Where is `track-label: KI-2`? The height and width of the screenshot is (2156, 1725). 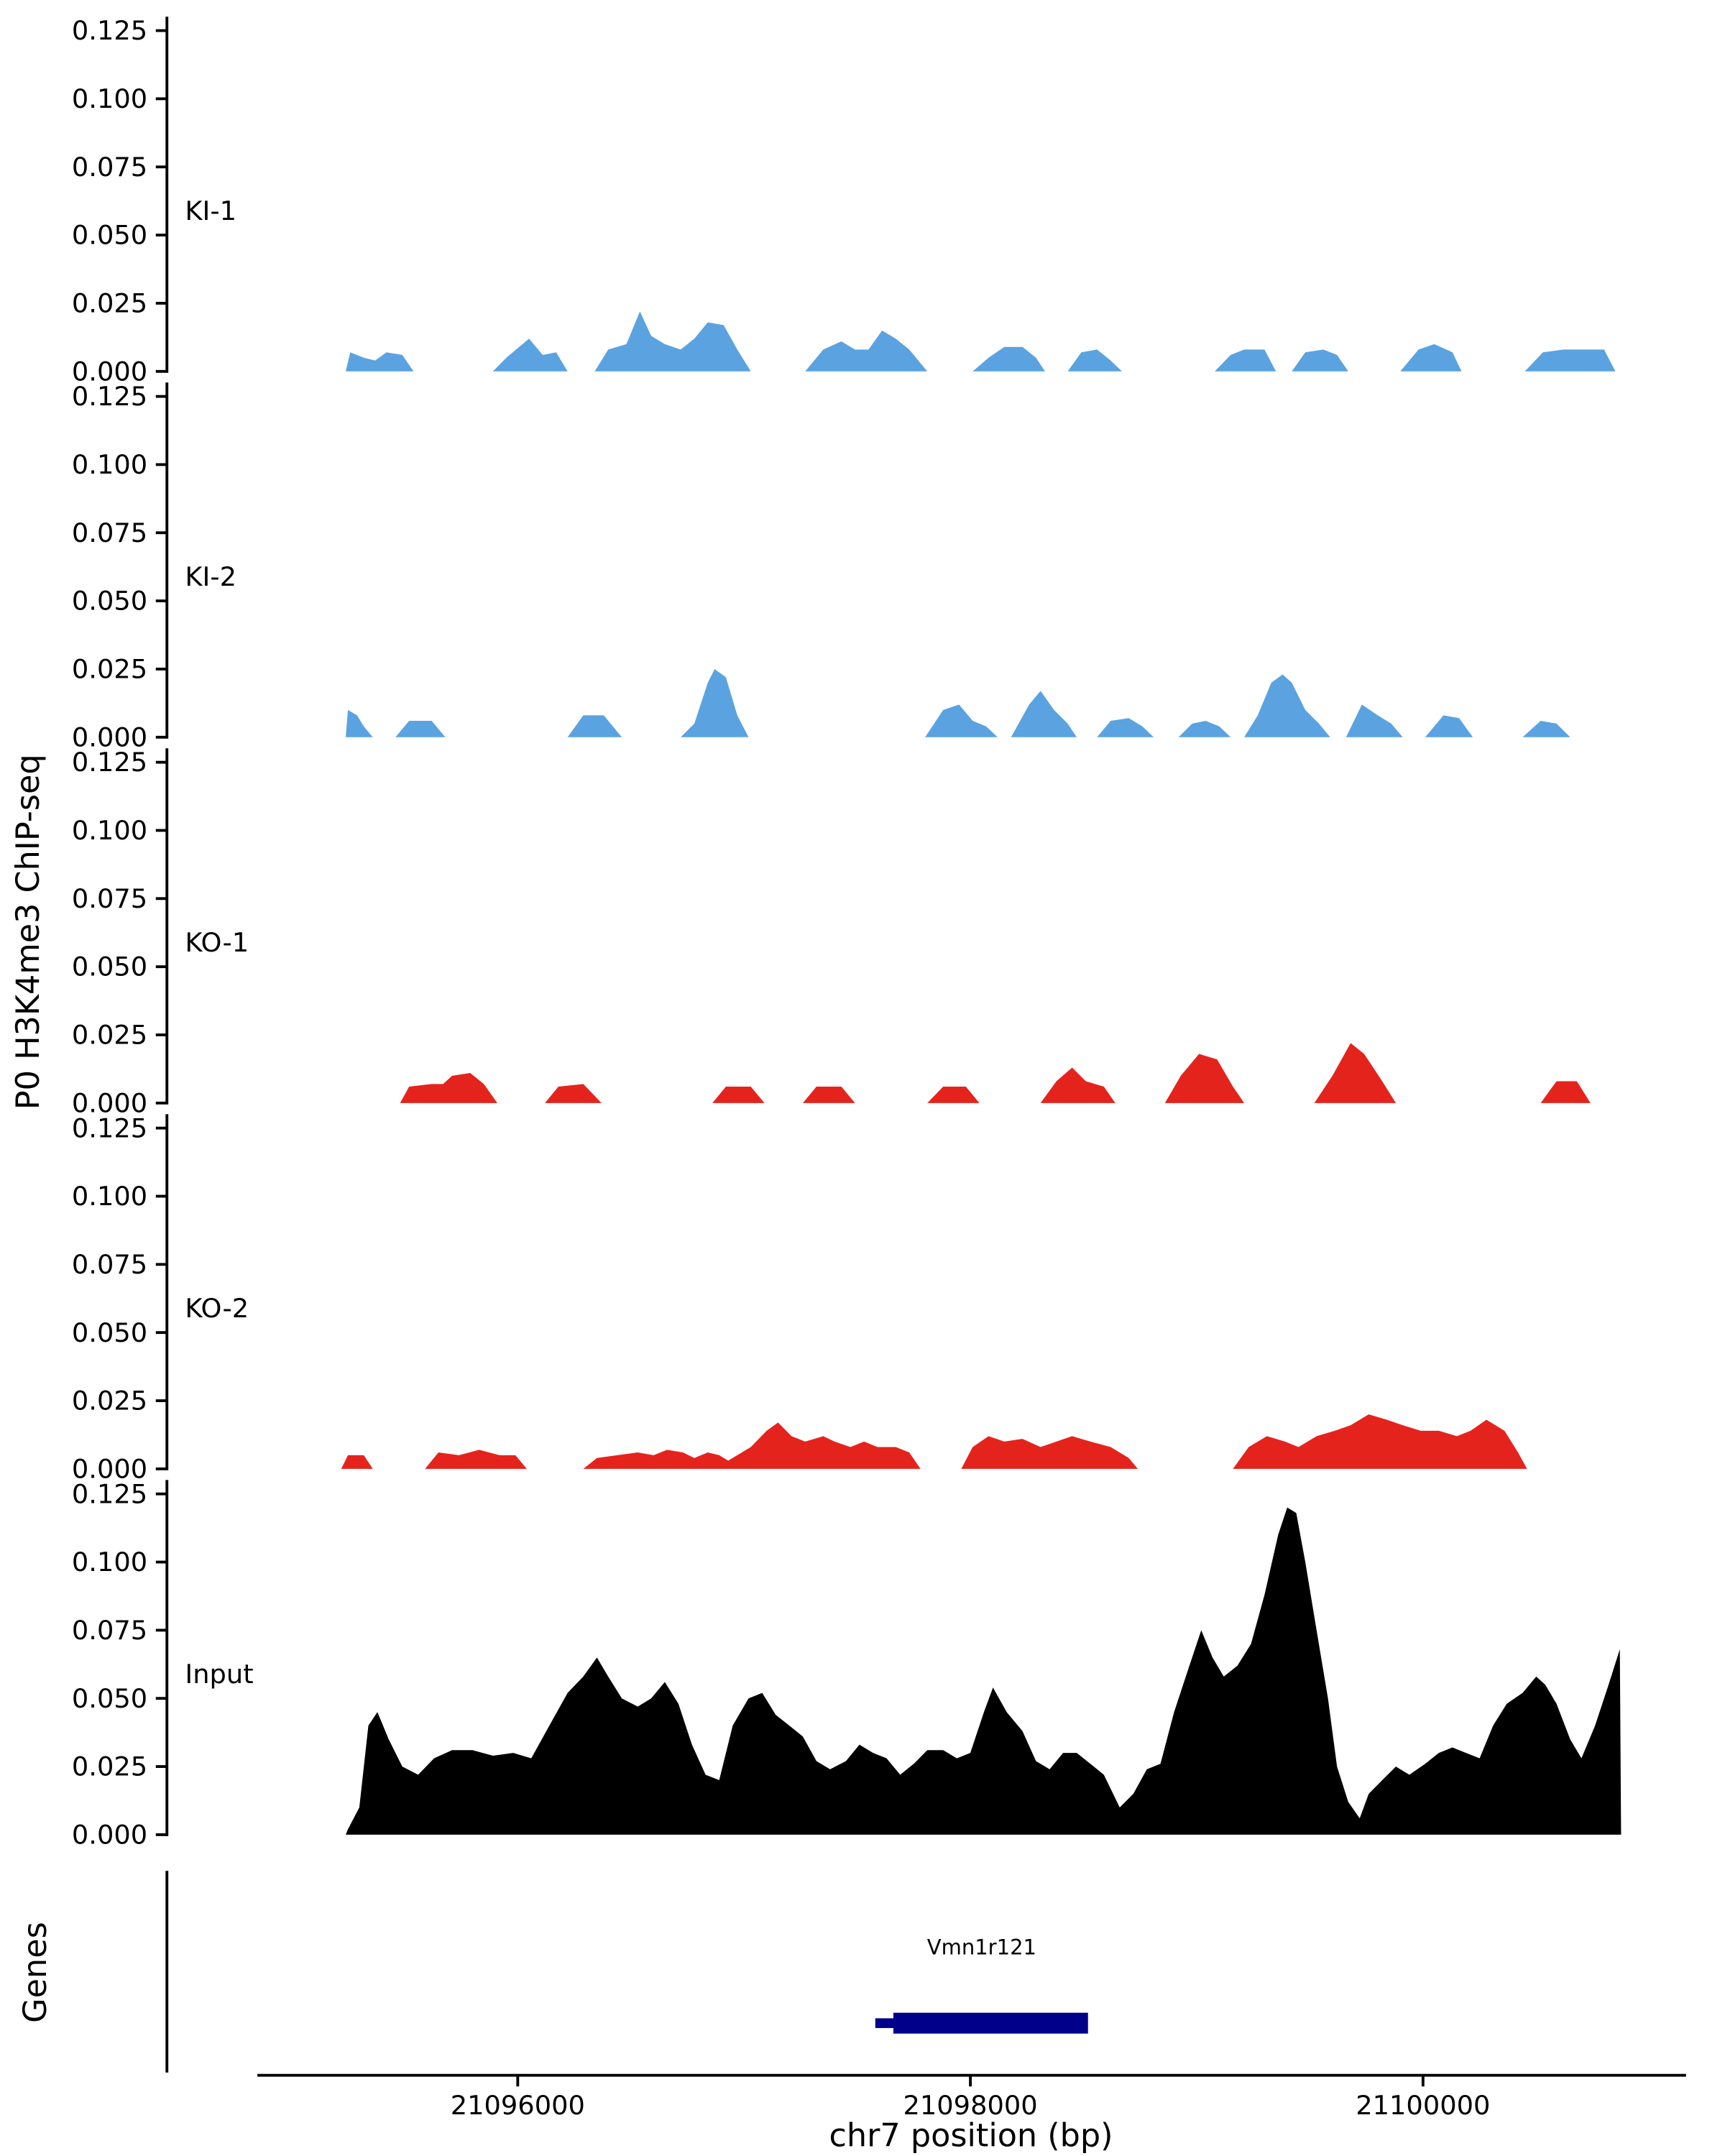 track-label: KI-2 is located at coordinates (210, 576).